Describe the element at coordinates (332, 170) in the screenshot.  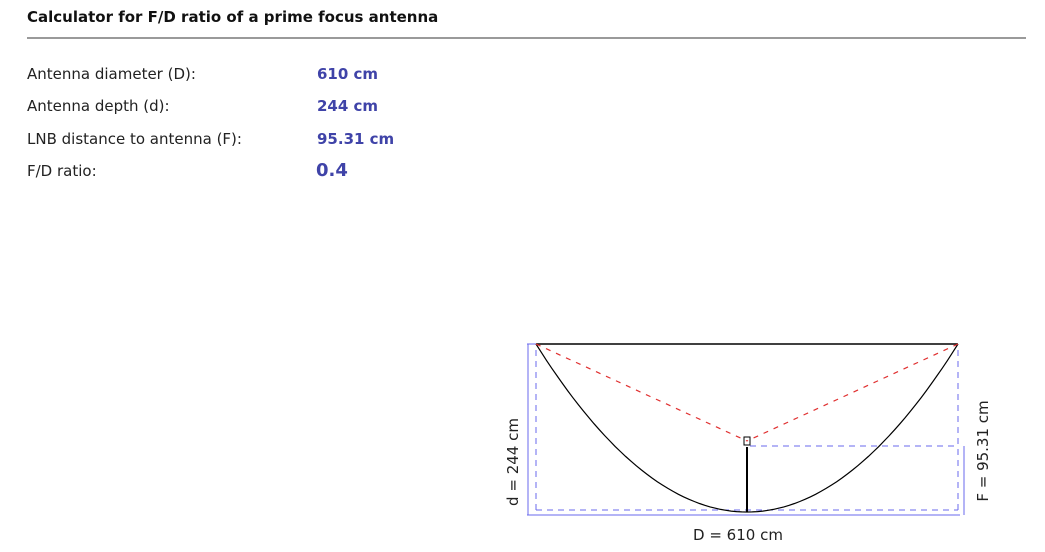
I see `value-fd-ratio: 0.4` at that location.